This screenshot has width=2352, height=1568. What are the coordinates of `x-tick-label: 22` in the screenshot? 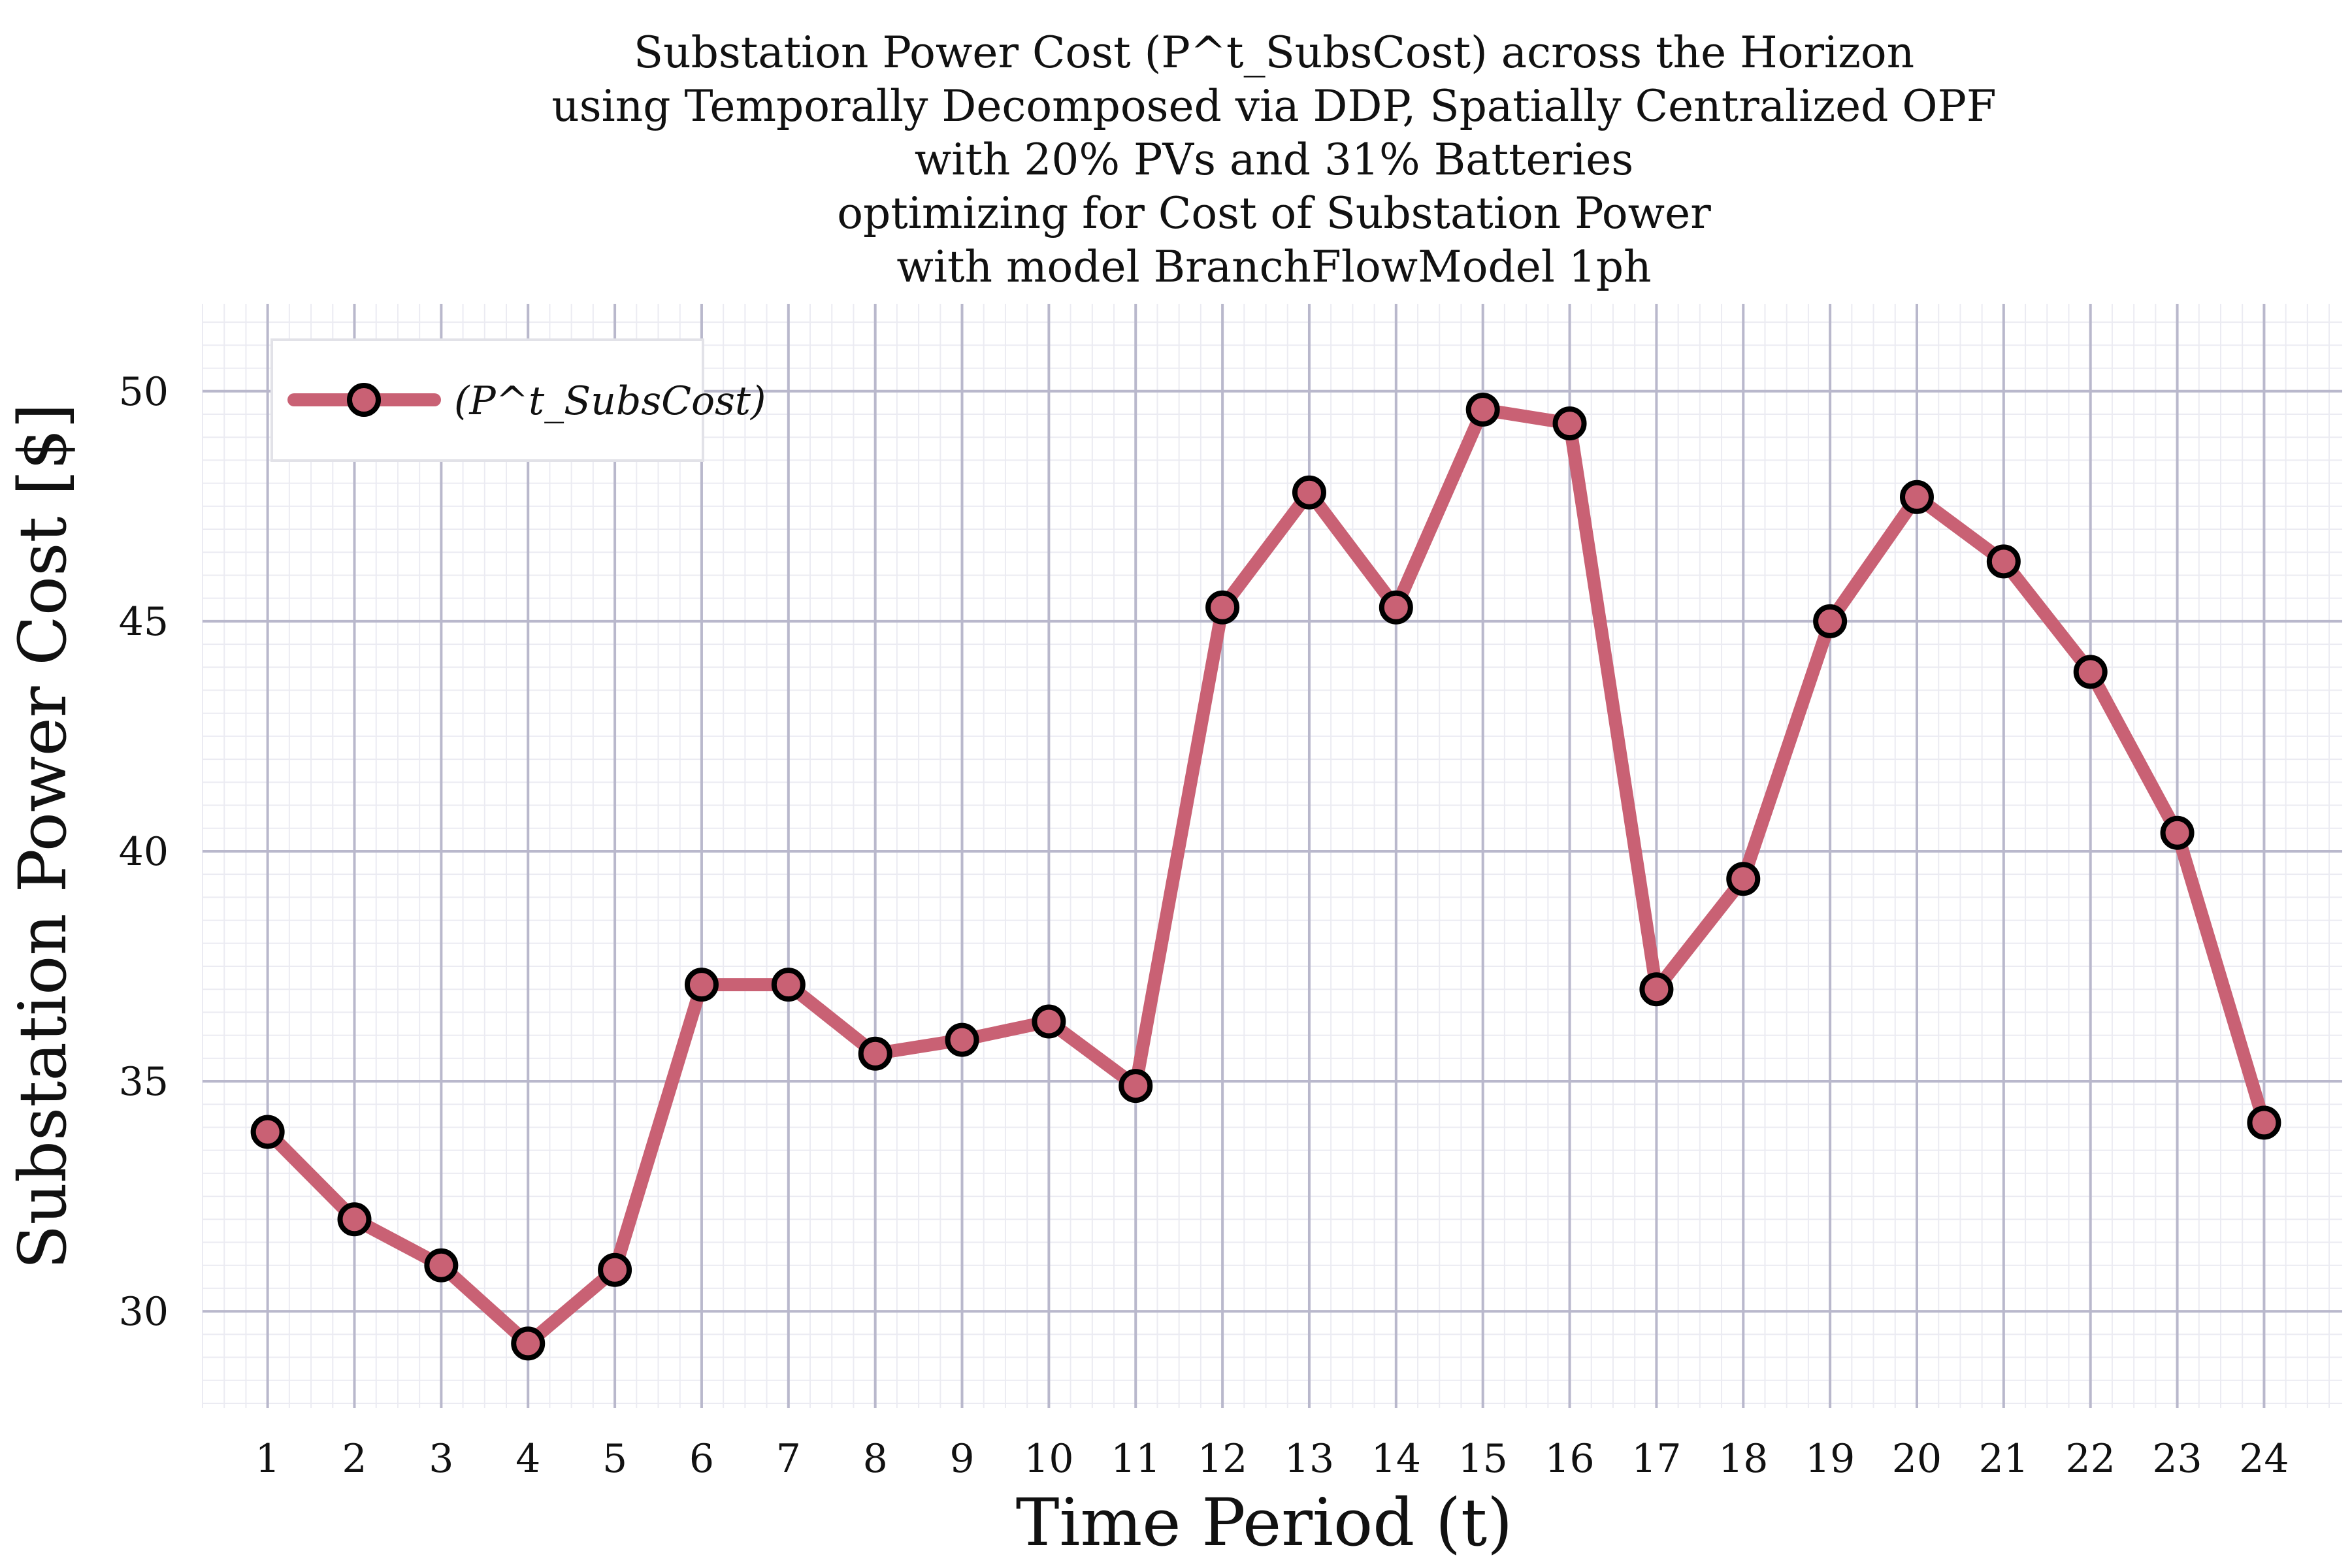 It's located at (2090, 1459).